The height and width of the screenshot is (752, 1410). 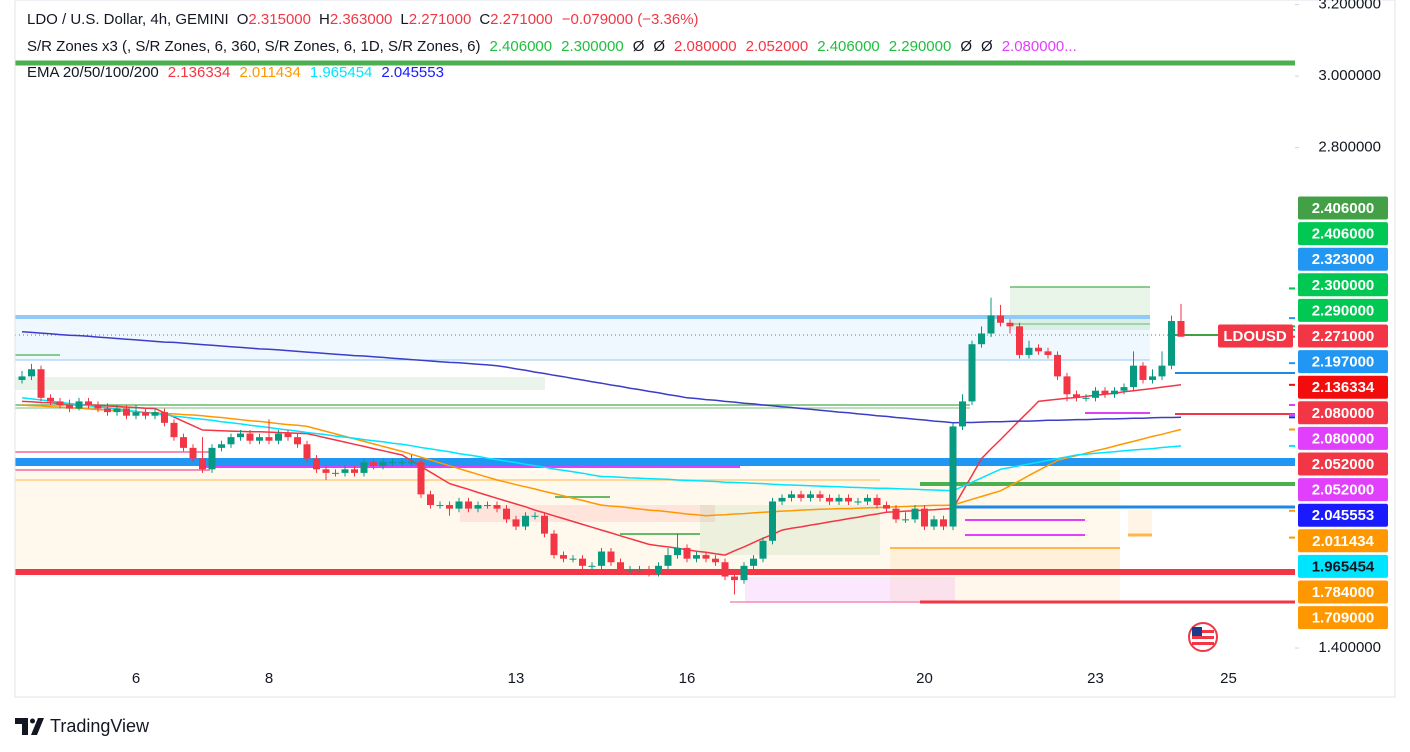 What do you see at coordinates (269, 678) in the screenshot?
I see `x-tick-label: 8` at bounding box center [269, 678].